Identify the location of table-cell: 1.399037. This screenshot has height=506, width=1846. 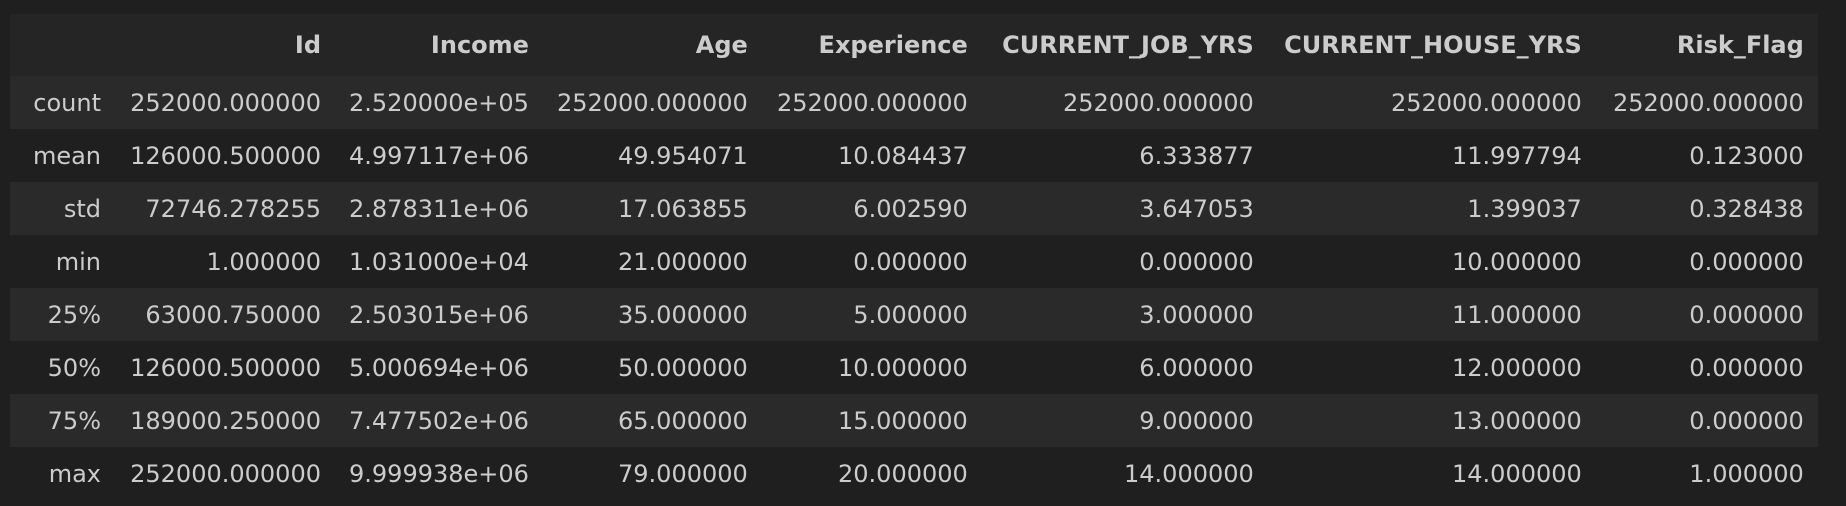
(1524, 208).